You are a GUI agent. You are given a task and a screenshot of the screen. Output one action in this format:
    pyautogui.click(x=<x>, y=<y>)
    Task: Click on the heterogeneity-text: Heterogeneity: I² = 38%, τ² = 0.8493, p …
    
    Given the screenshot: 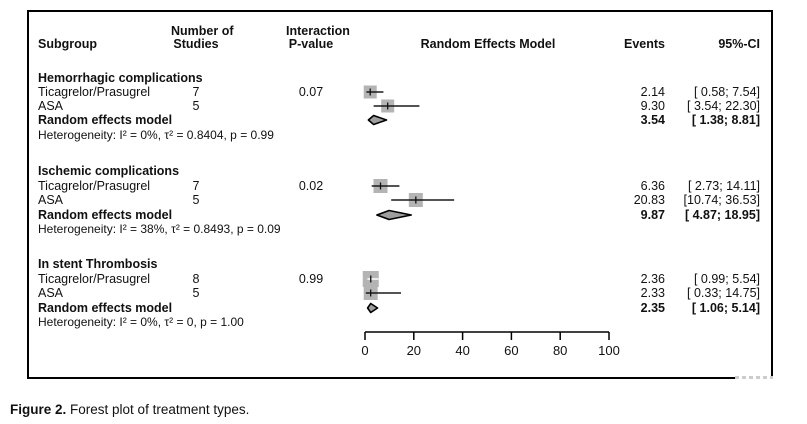 What is the action you would take?
    pyautogui.click(x=159, y=229)
    